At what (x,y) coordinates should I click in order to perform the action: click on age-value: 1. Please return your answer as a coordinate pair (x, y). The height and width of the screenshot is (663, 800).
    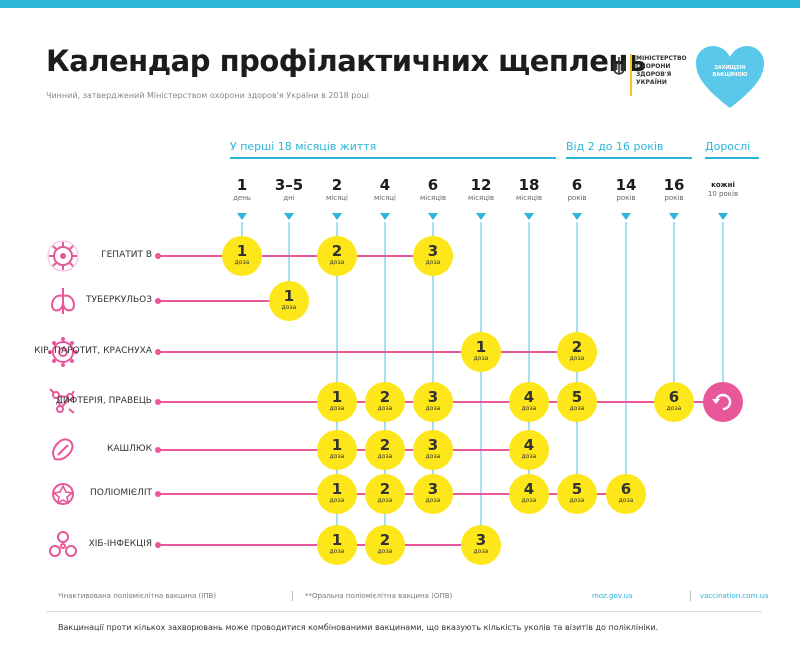
    Looking at the image, I should click on (242, 185).